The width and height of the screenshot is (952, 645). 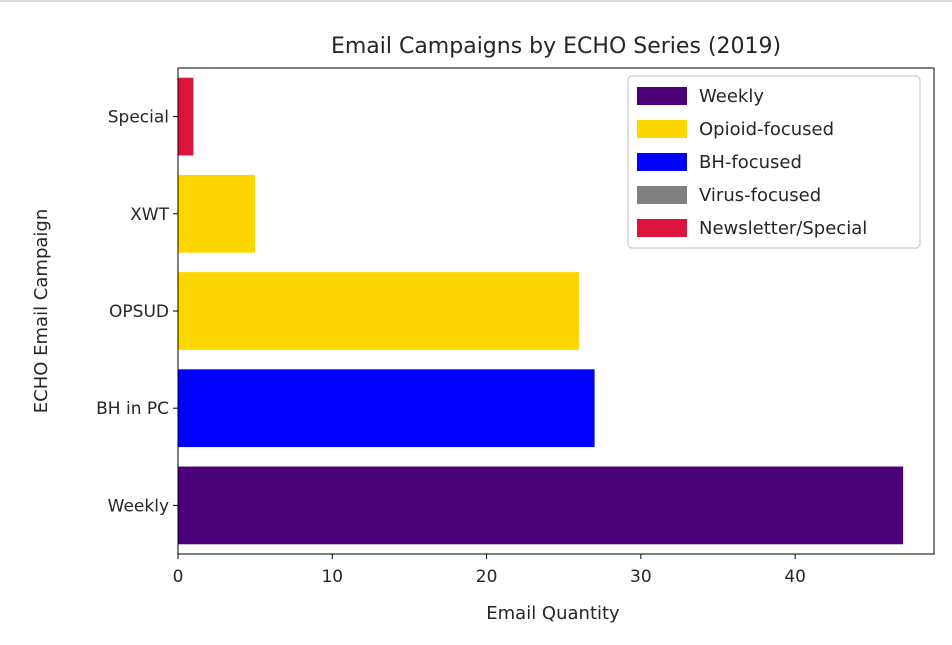 I want to click on top-rule, so click(x=476, y=1).